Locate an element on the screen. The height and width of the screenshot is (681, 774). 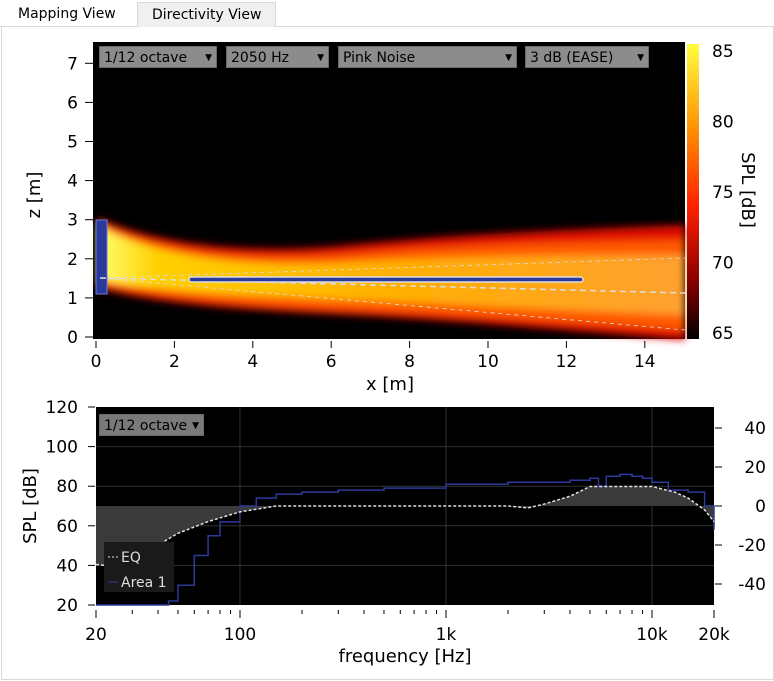
legend-eq-label: EQ is located at coordinates (131, 558).